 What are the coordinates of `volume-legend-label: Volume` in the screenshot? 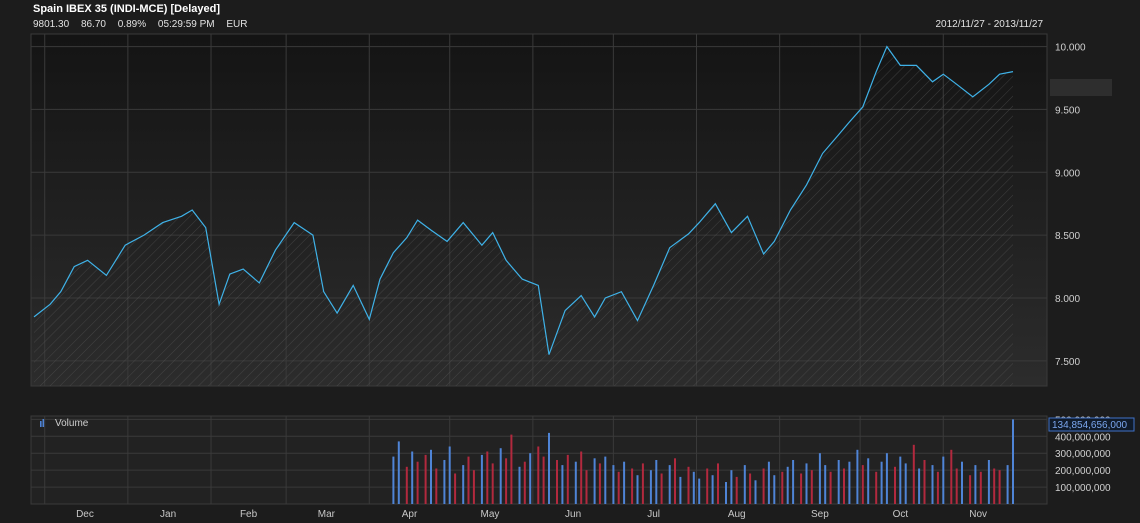 It's located at (72, 423).